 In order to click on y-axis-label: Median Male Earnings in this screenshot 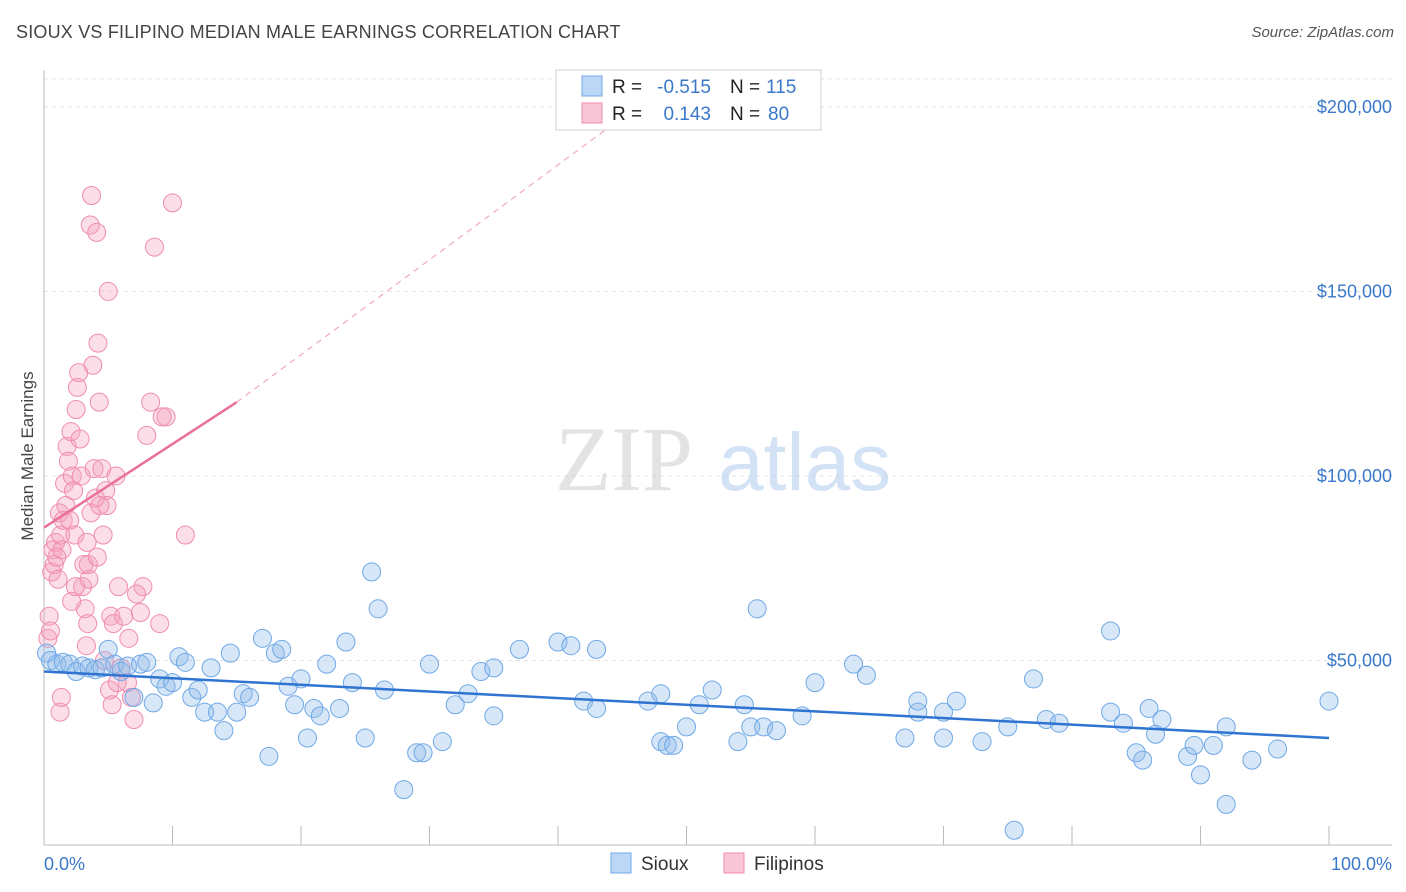, I will do `click(27, 455)`.